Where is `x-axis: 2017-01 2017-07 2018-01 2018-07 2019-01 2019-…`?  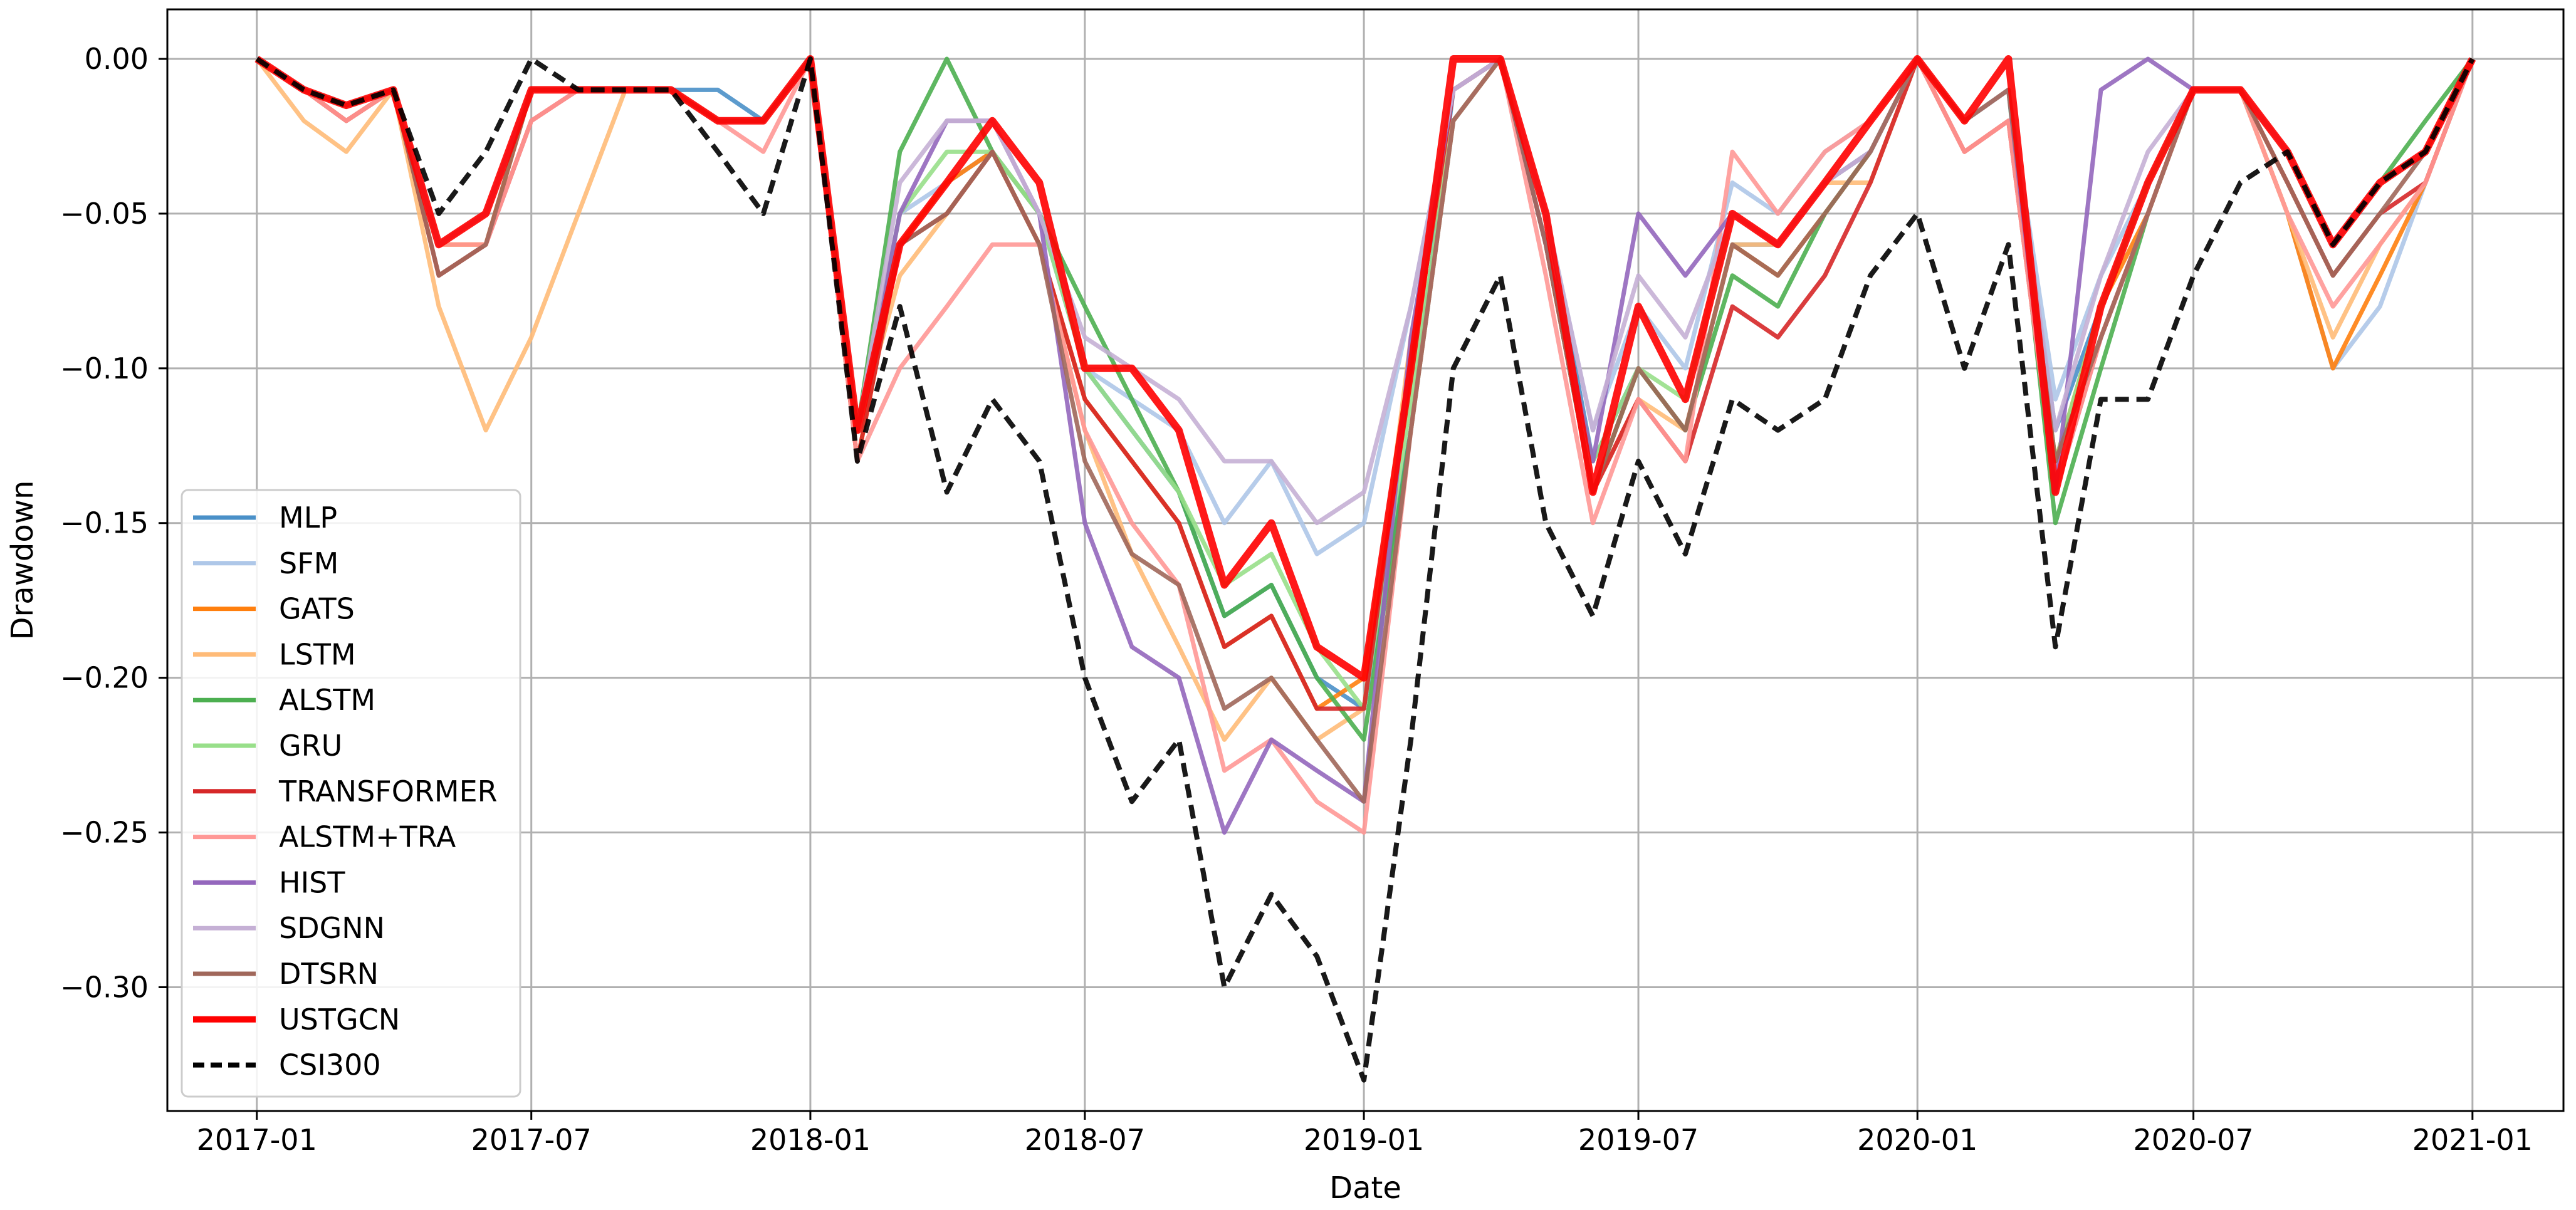
x-axis: 2017-01 2017-07 2018-01 2018-07 2019-01 2019-… is located at coordinates (1365, 1134).